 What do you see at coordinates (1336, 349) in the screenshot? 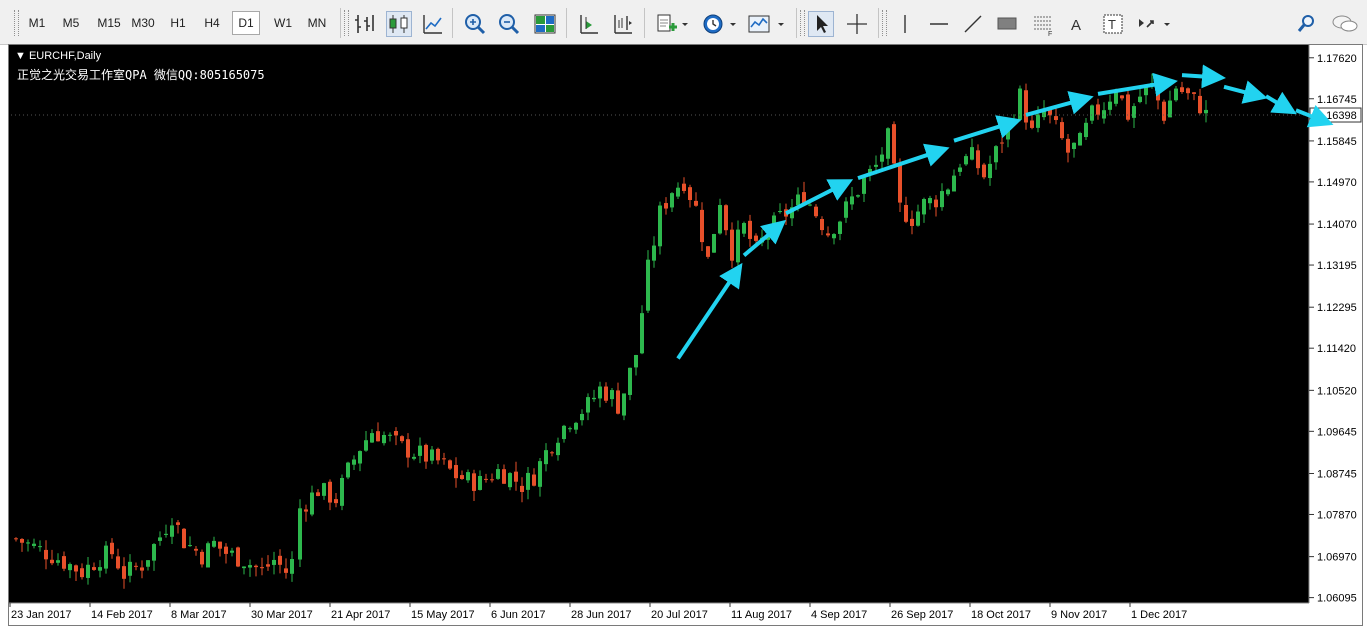
I see `price-tick-label: 1.11420` at bounding box center [1336, 349].